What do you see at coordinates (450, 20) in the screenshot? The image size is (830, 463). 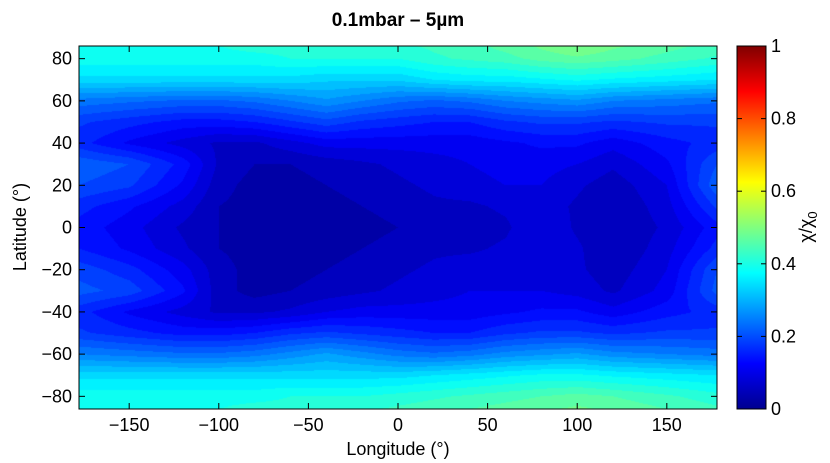 I see `chart-title-unit: µm` at bounding box center [450, 20].